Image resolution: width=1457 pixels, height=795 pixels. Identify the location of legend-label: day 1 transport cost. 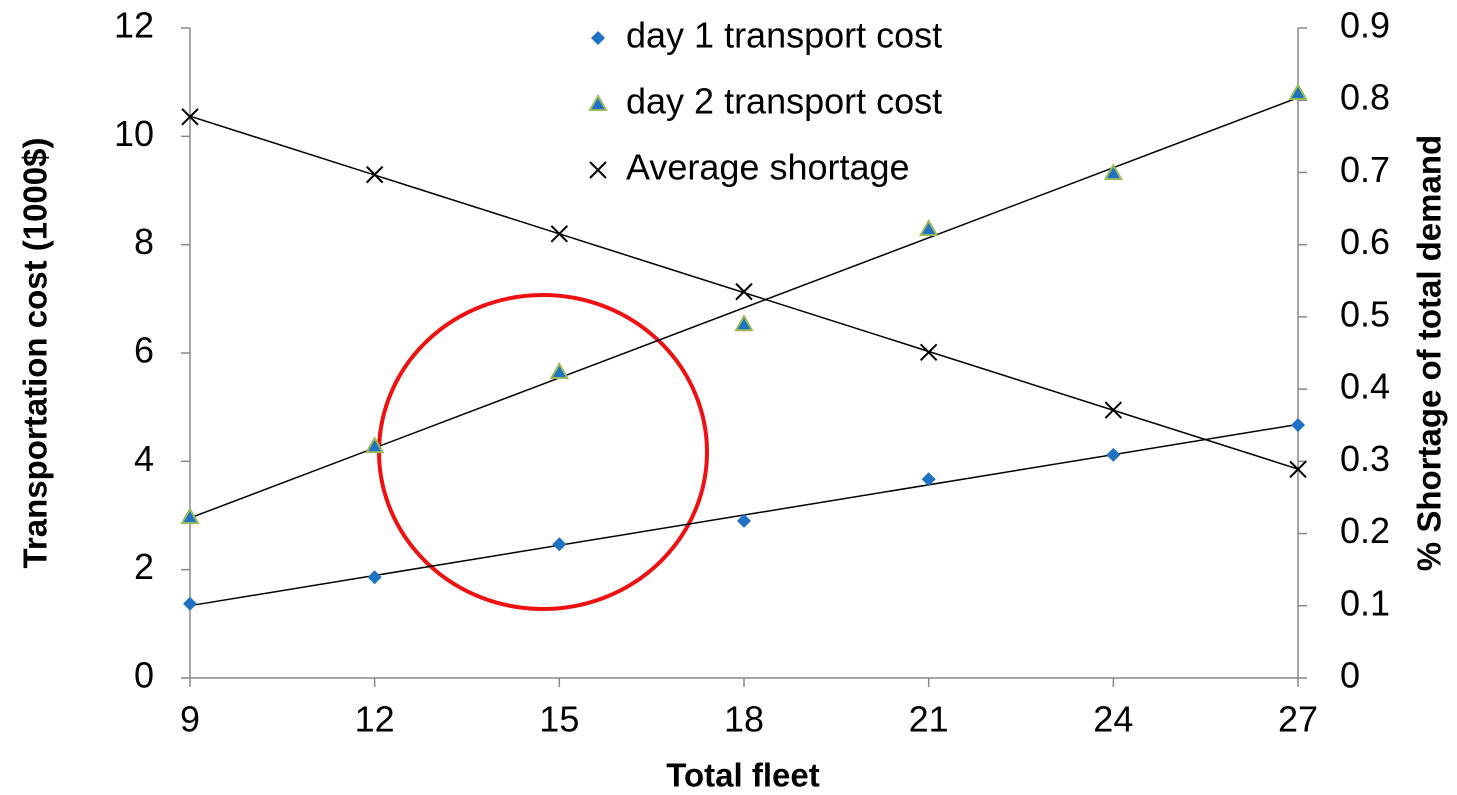
(784, 35).